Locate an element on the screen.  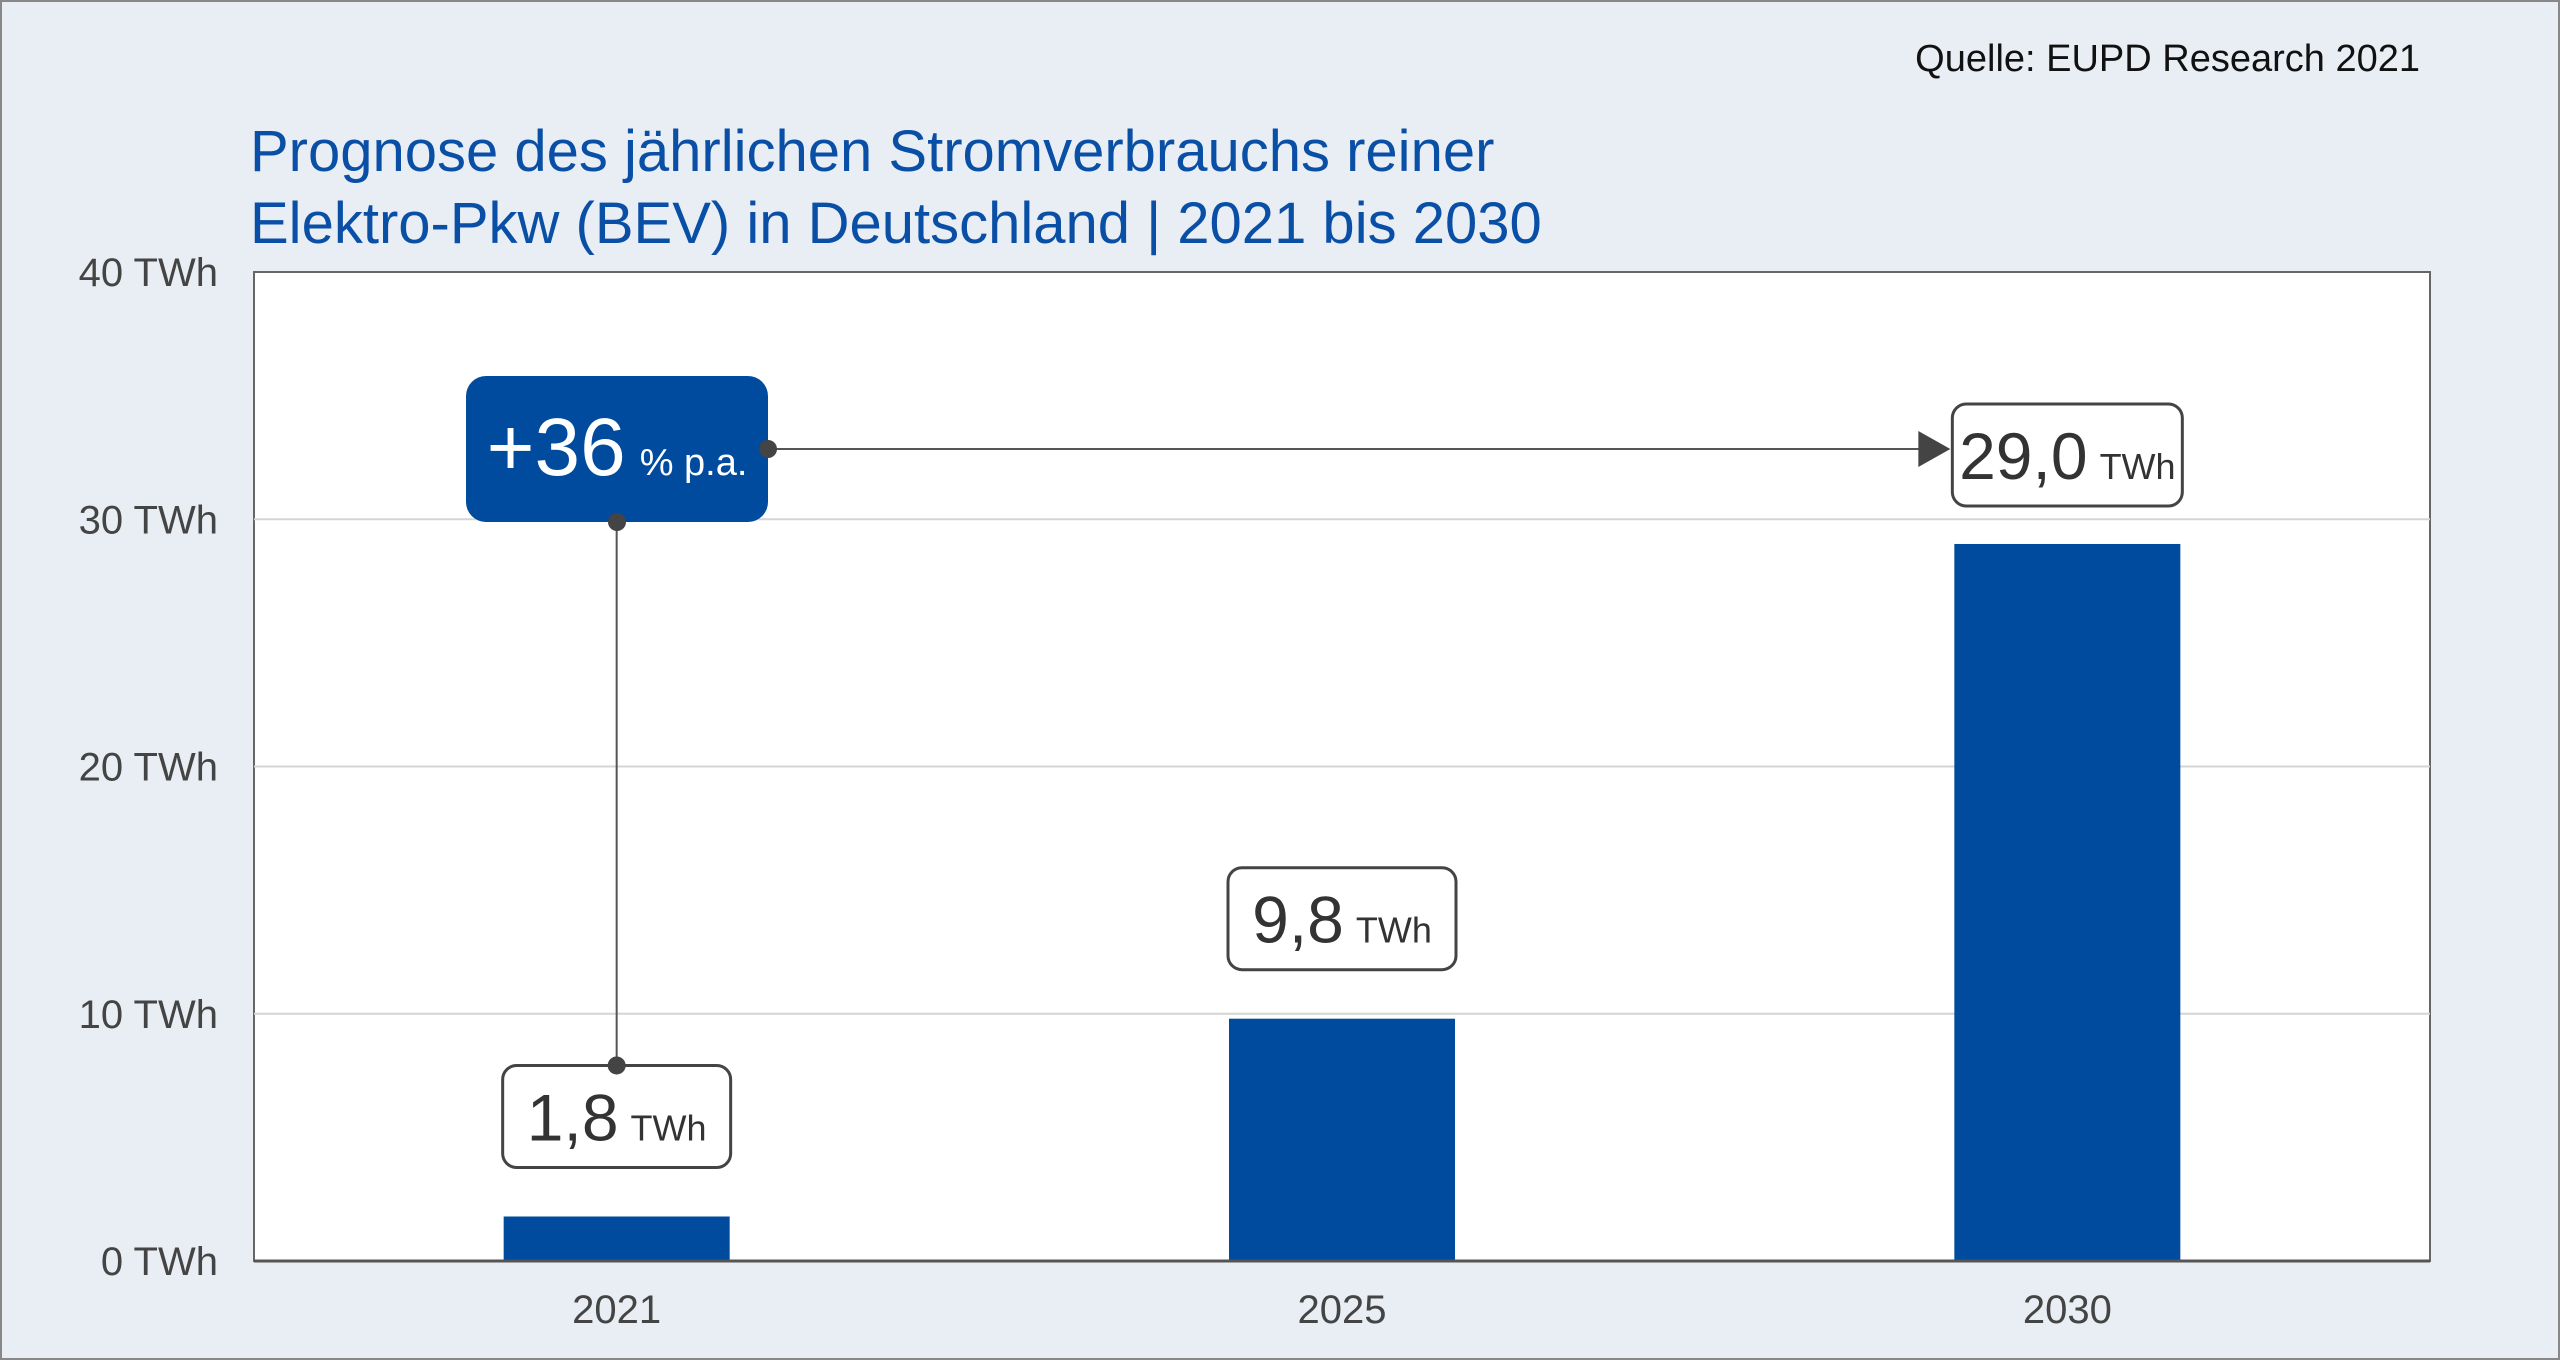
value-label: 1,8 TWh is located at coordinates (617, 1117).